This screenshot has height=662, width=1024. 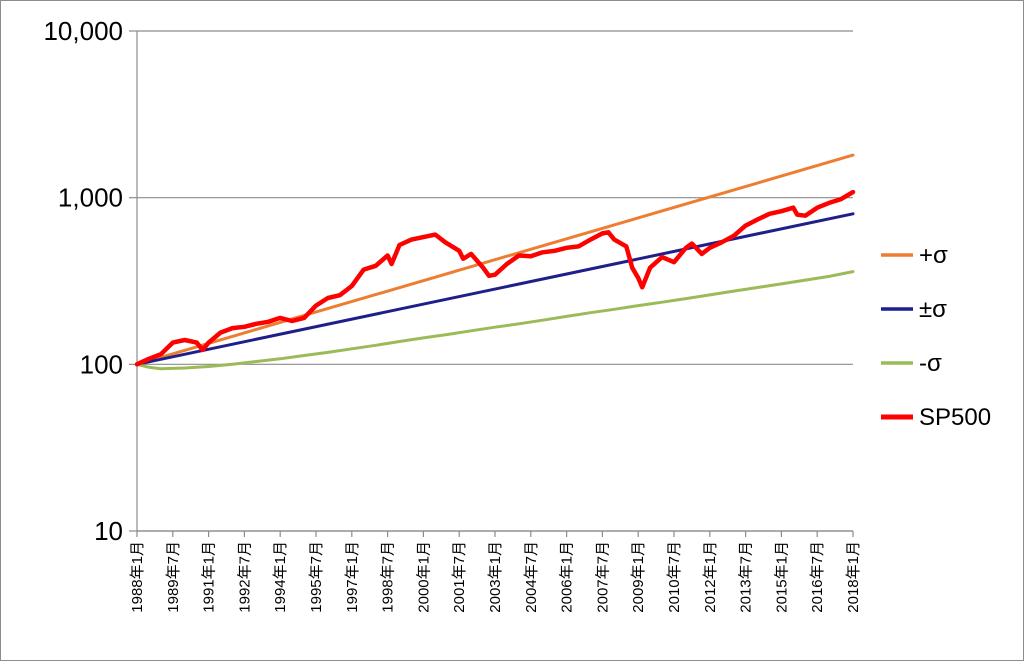 I want to click on legend-label: SP500, so click(x=955, y=417).